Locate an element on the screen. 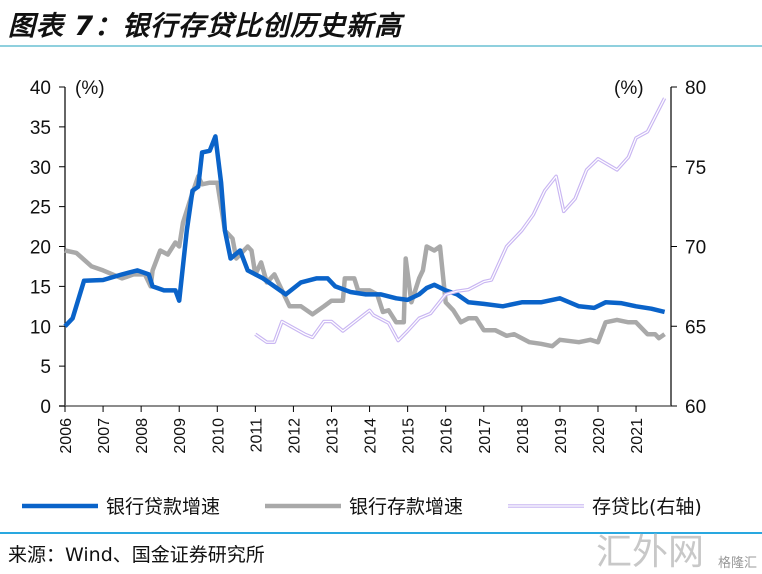  x-tick-label: 2015 is located at coordinates (409, 436).